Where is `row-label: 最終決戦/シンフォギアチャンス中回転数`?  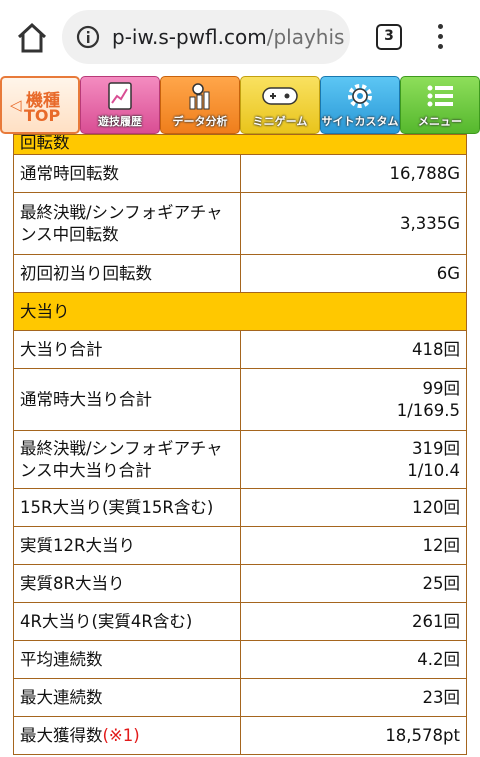 row-label: 最終決戦/シンフォギアチャンス中回転数 is located at coordinates (127, 223).